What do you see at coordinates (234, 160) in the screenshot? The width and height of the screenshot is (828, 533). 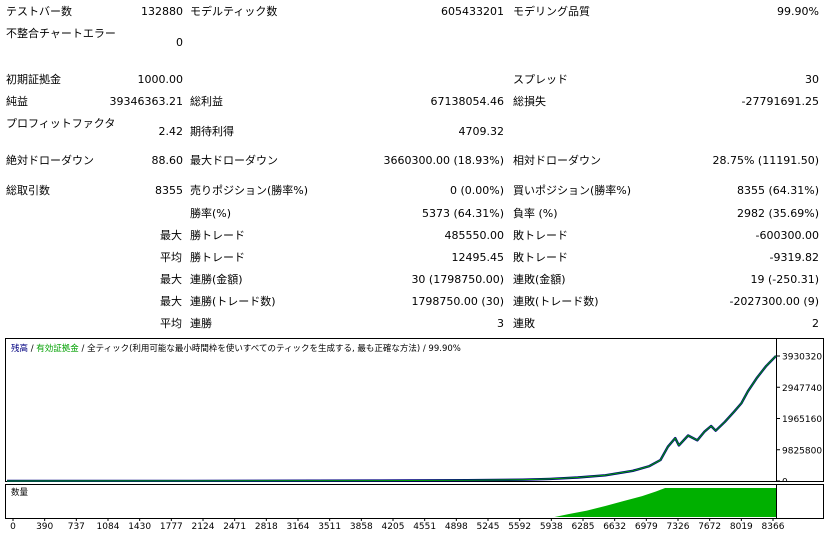 I see `max-drawdown-label: 最大ドローダウン` at bounding box center [234, 160].